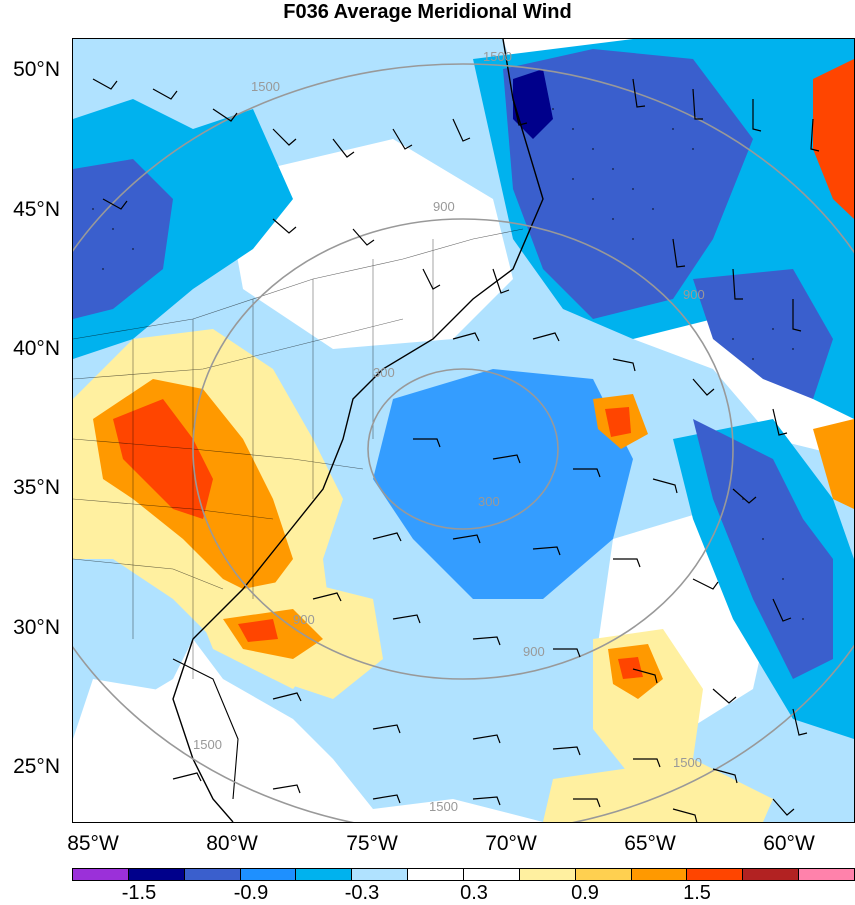 The height and width of the screenshot is (905, 855). What do you see at coordinates (658, 790) in the screenshot?
I see `shade-yellow-bottom` at bounding box center [658, 790].